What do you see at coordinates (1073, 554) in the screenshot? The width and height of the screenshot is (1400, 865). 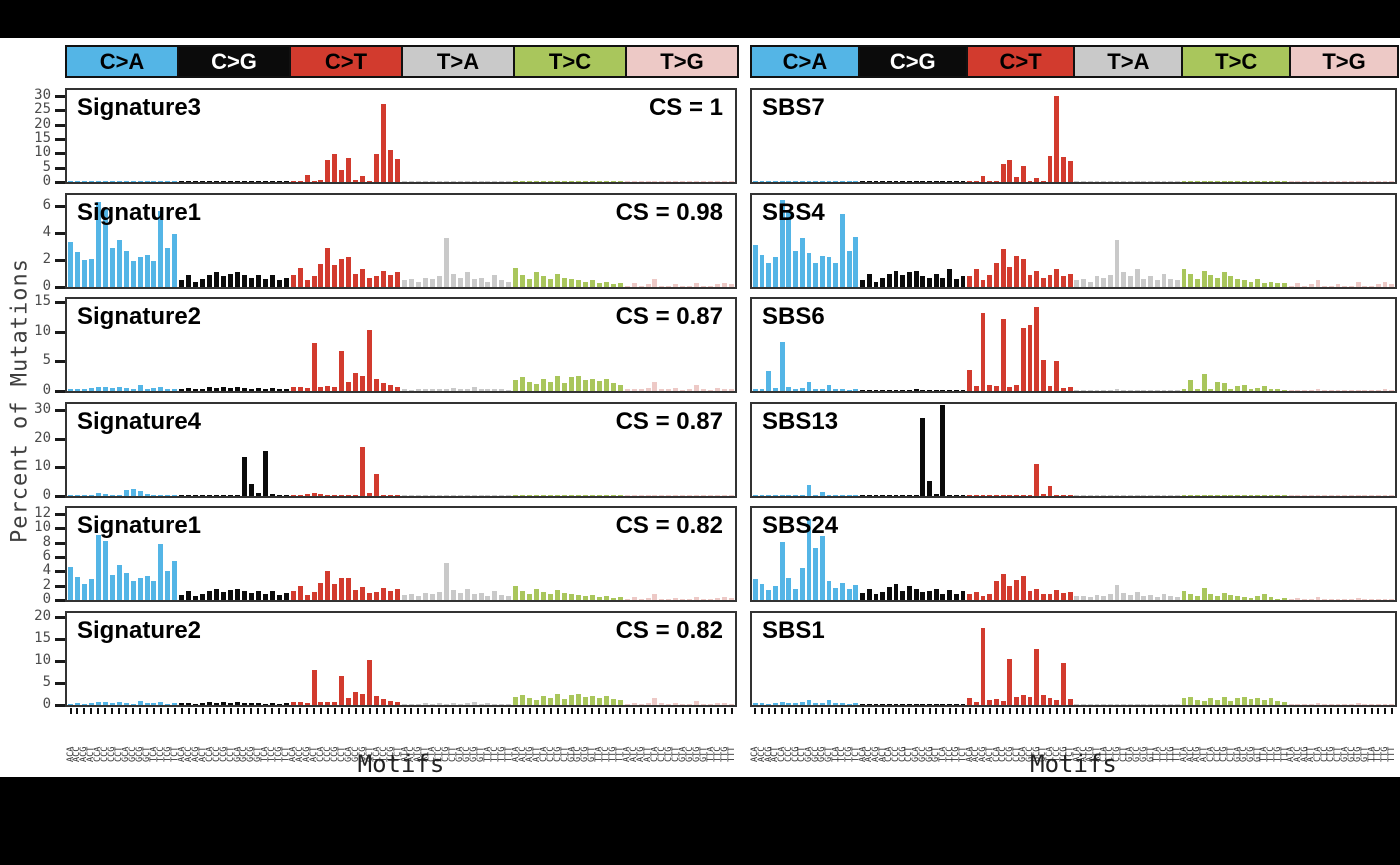 I see `signature-panel-sbs24-1: SBS24` at bounding box center [1073, 554].